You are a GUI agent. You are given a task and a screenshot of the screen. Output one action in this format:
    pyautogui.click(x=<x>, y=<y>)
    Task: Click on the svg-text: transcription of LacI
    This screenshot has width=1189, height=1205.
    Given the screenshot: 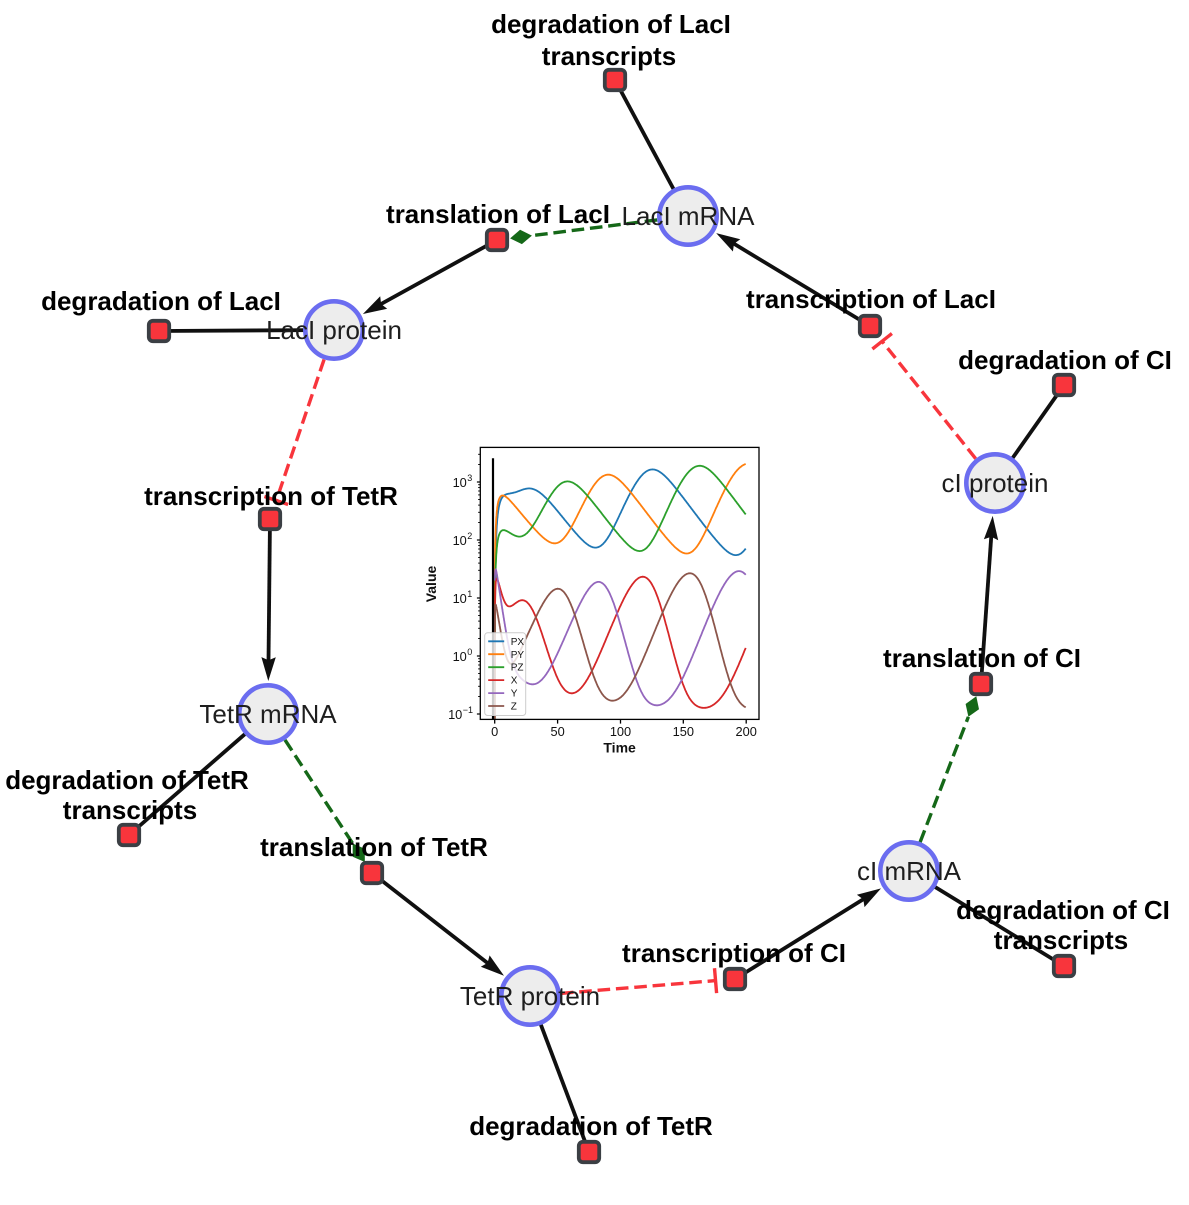 What is the action you would take?
    pyautogui.click(x=871, y=299)
    